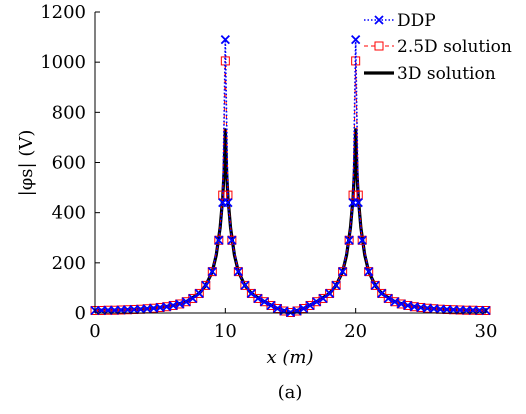 This screenshot has height=414, width=526. Describe the element at coordinates (80, 313) in the screenshot. I see `y-tick-label: 0` at that location.